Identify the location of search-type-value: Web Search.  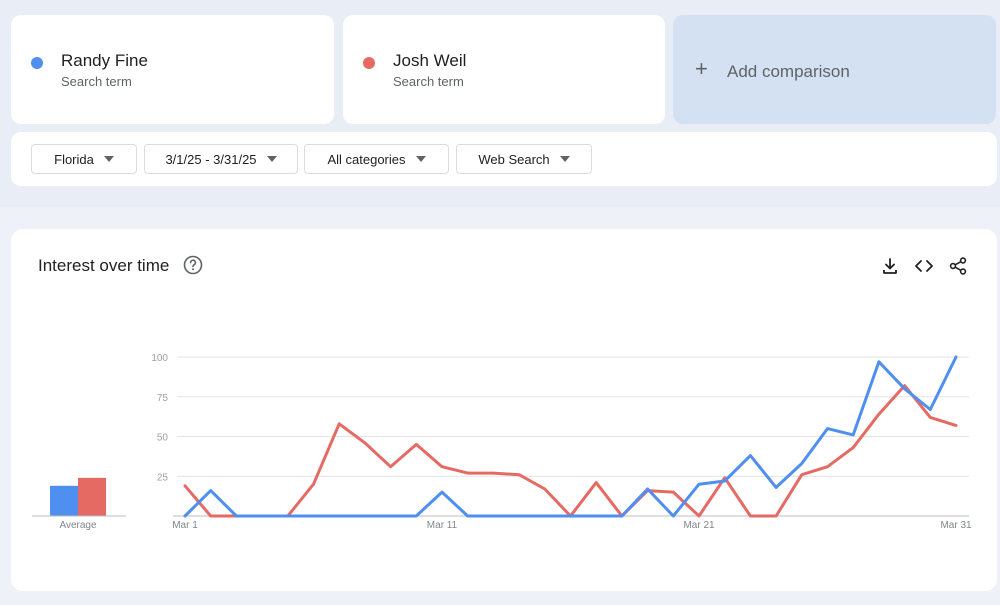
(514, 159).